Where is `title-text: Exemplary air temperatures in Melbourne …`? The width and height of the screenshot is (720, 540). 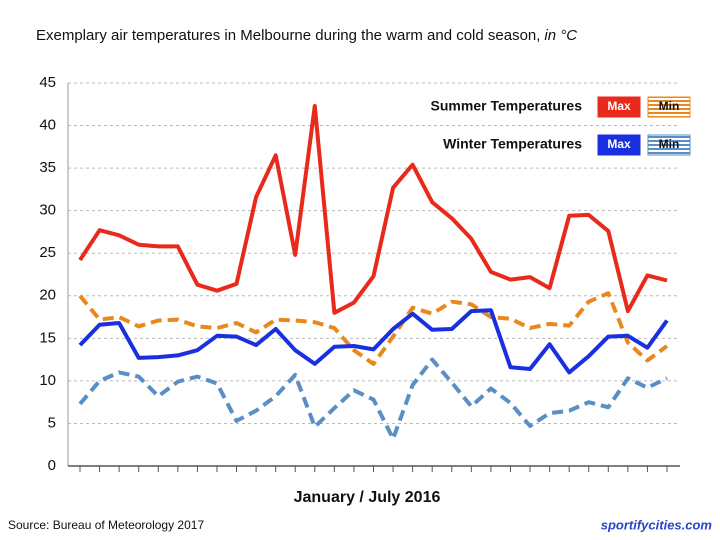
title-text: Exemplary air temperatures in Melbourne … is located at coordinates (288, 35).